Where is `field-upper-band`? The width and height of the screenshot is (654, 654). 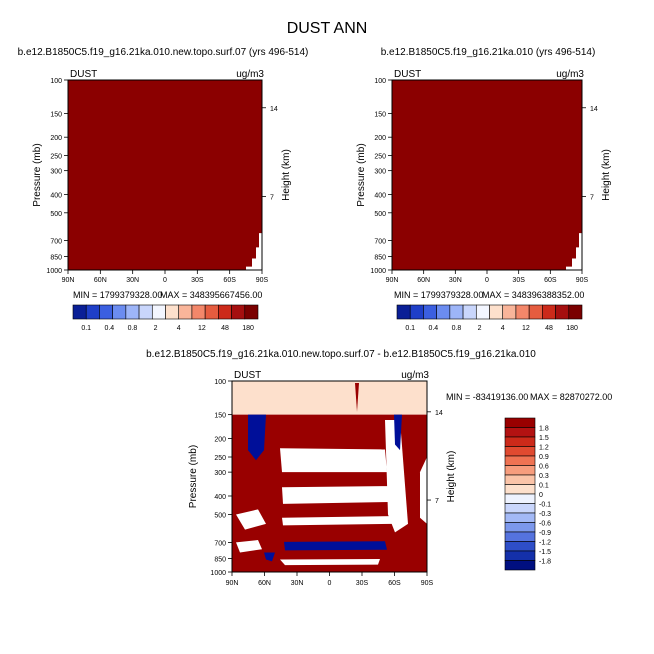 field-upper-band is located at coordinates (329, 398).